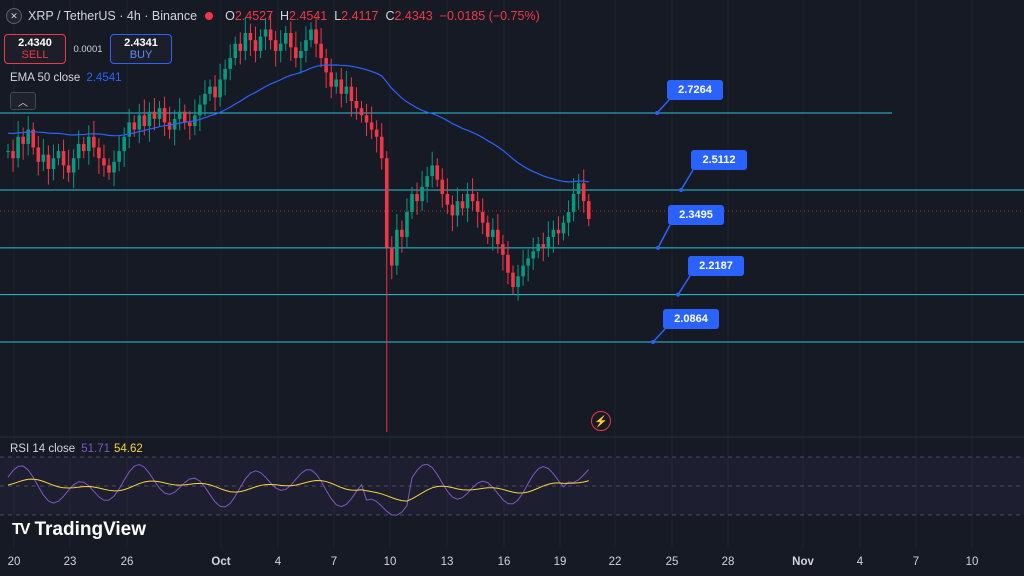 The width and height of the screenshot is (1024, 576). What do you see at coordinates (695, 90) in the screenshot?
I see `level-label: 2.7264` at bounding box center [695, 90].